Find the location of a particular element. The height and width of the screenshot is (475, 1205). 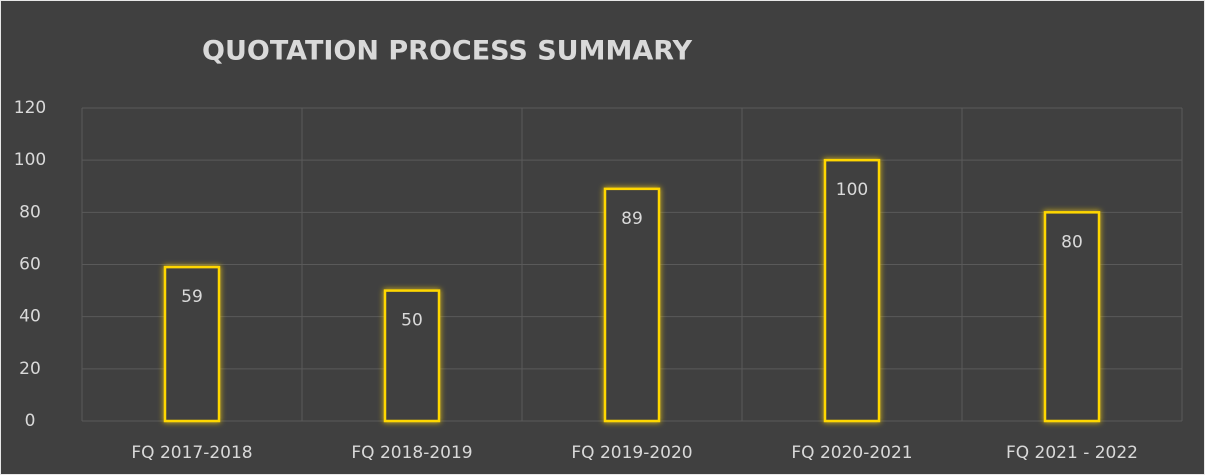

data-label: 89 is located at coordinates (632, 219).